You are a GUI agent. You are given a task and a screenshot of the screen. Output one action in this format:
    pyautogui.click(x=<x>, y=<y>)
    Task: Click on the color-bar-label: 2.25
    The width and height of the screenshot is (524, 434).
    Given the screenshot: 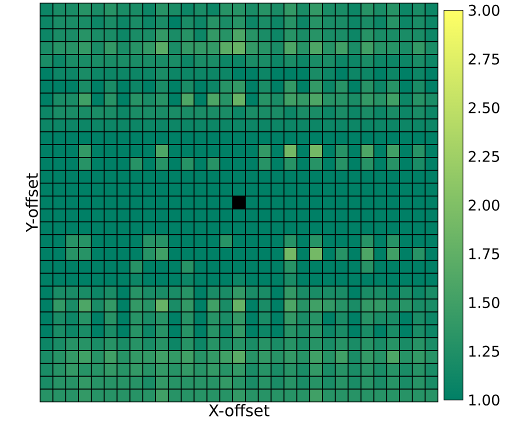 What is the action you would take?
    pyautogui.click(x=484, y=156)
    